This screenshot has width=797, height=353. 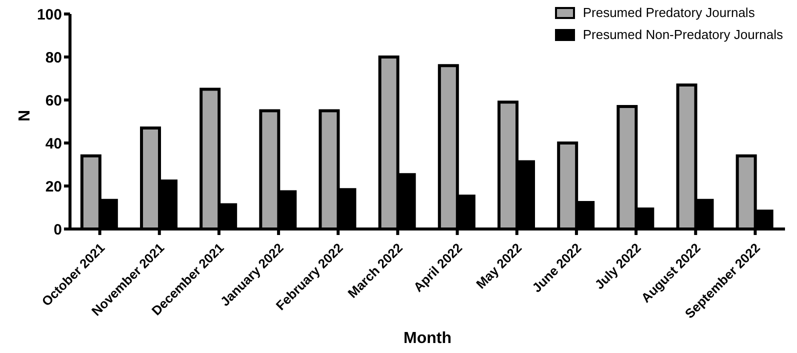 What do you see at coordinates (682, 35) in the screenshot?
I see `legend-label: Presumed Non-Predatory Journals` at bounding box center [682, 35].